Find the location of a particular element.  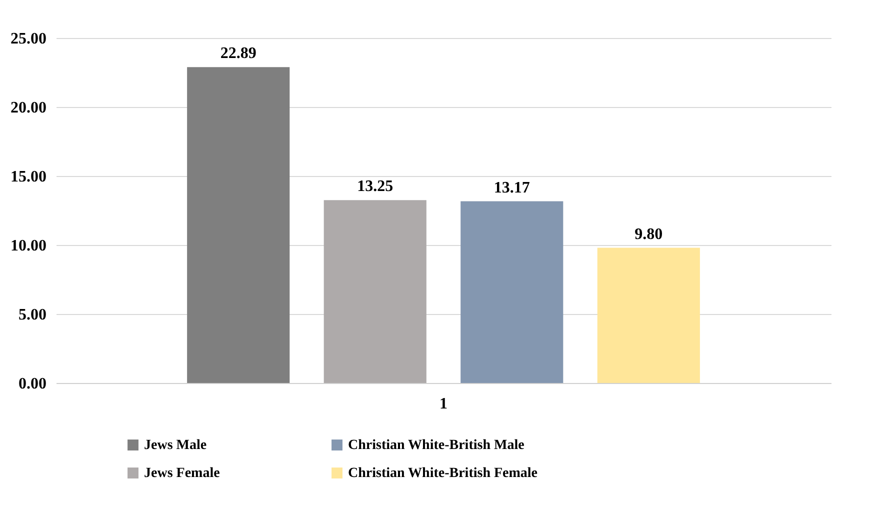

y-tick-label: 25.00 is located at coordinates (28, 39).